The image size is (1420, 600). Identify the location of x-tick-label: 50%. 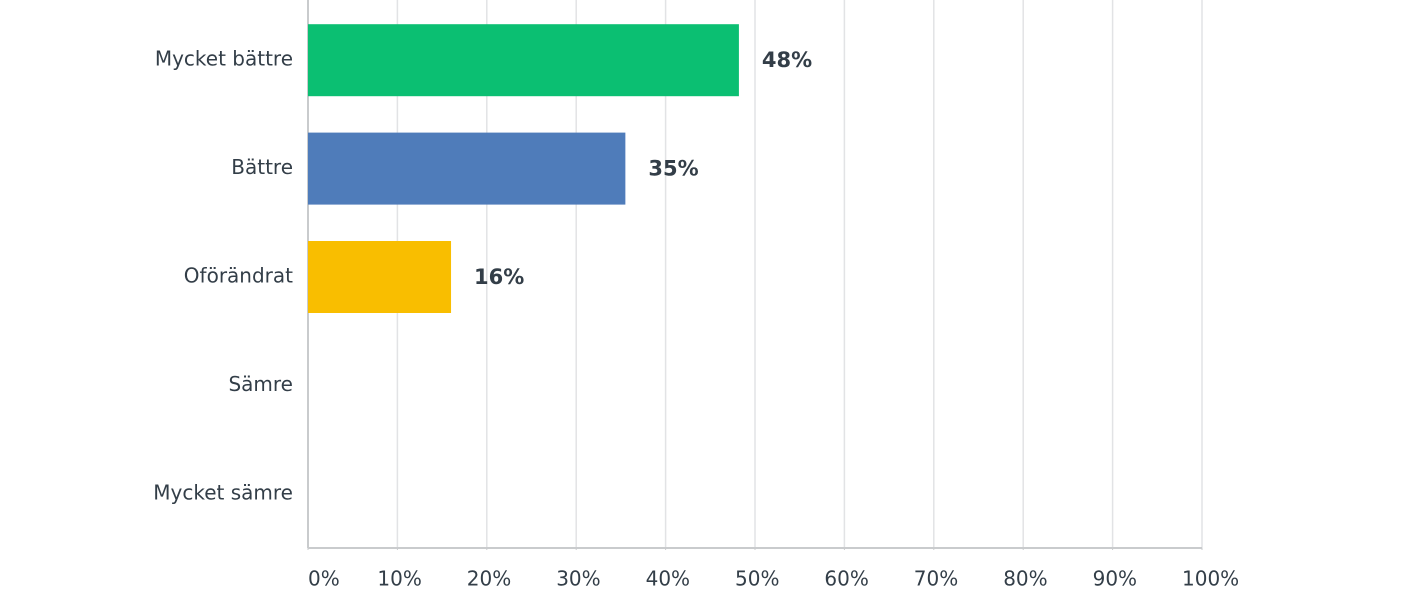
(757, 579).